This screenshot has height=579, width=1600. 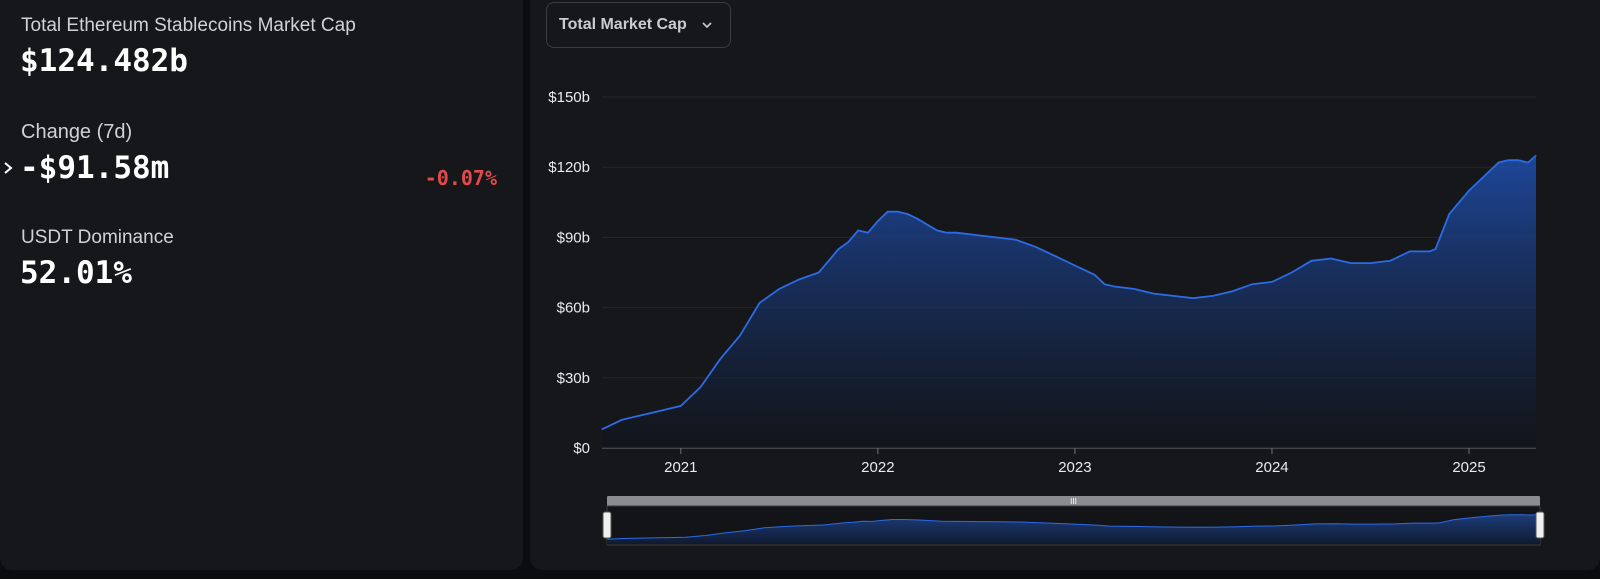 What do you see at coordinates (707, 25) in the screenshot?
I see `chevron-down-icon` at bounding box center [707, 25].